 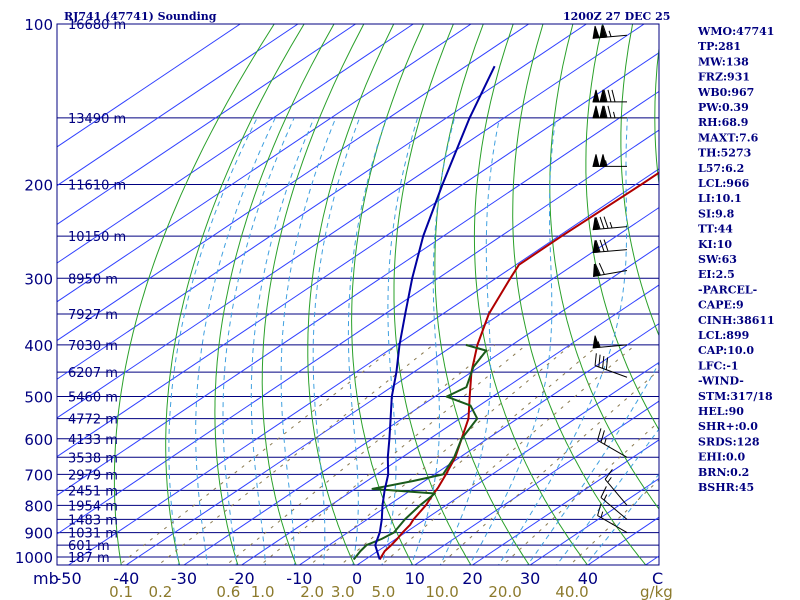 I want to click on mixing-ratio-unit-label: g/kg, so click(x=656, y=591).